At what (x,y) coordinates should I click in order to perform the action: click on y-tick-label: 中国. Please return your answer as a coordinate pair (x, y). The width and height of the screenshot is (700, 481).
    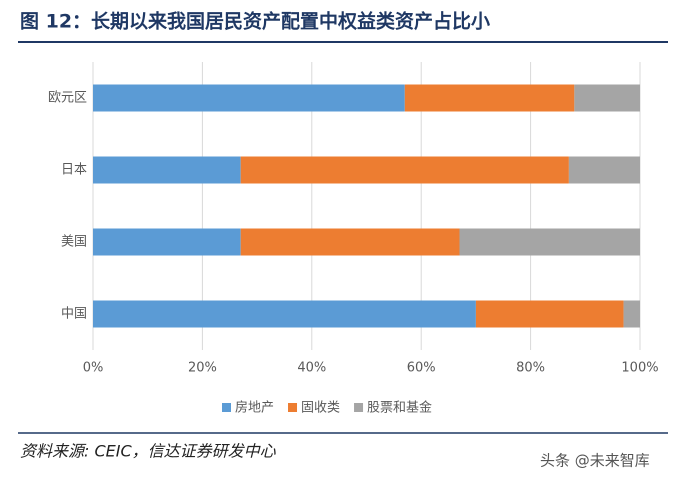
    Looking at the image, I should click on (74, 314).